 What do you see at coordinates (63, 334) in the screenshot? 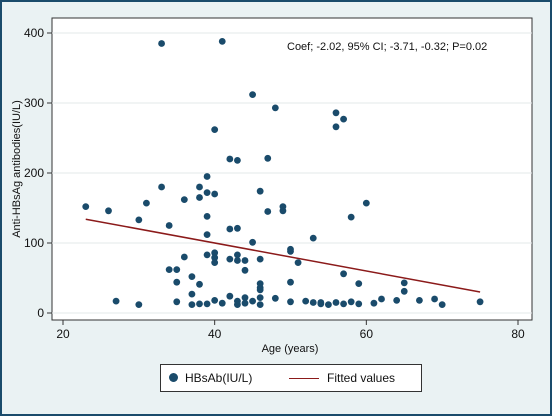
I see `x-tick-label: 20` at bounding box center [63, 334].